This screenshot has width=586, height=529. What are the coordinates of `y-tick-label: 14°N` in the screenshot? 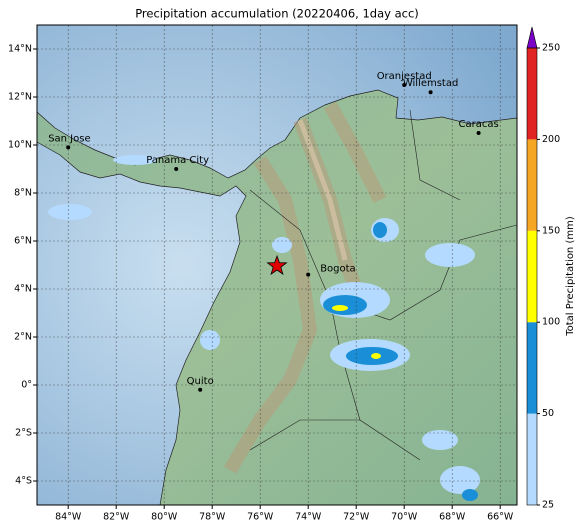 It's located at (20, 49).